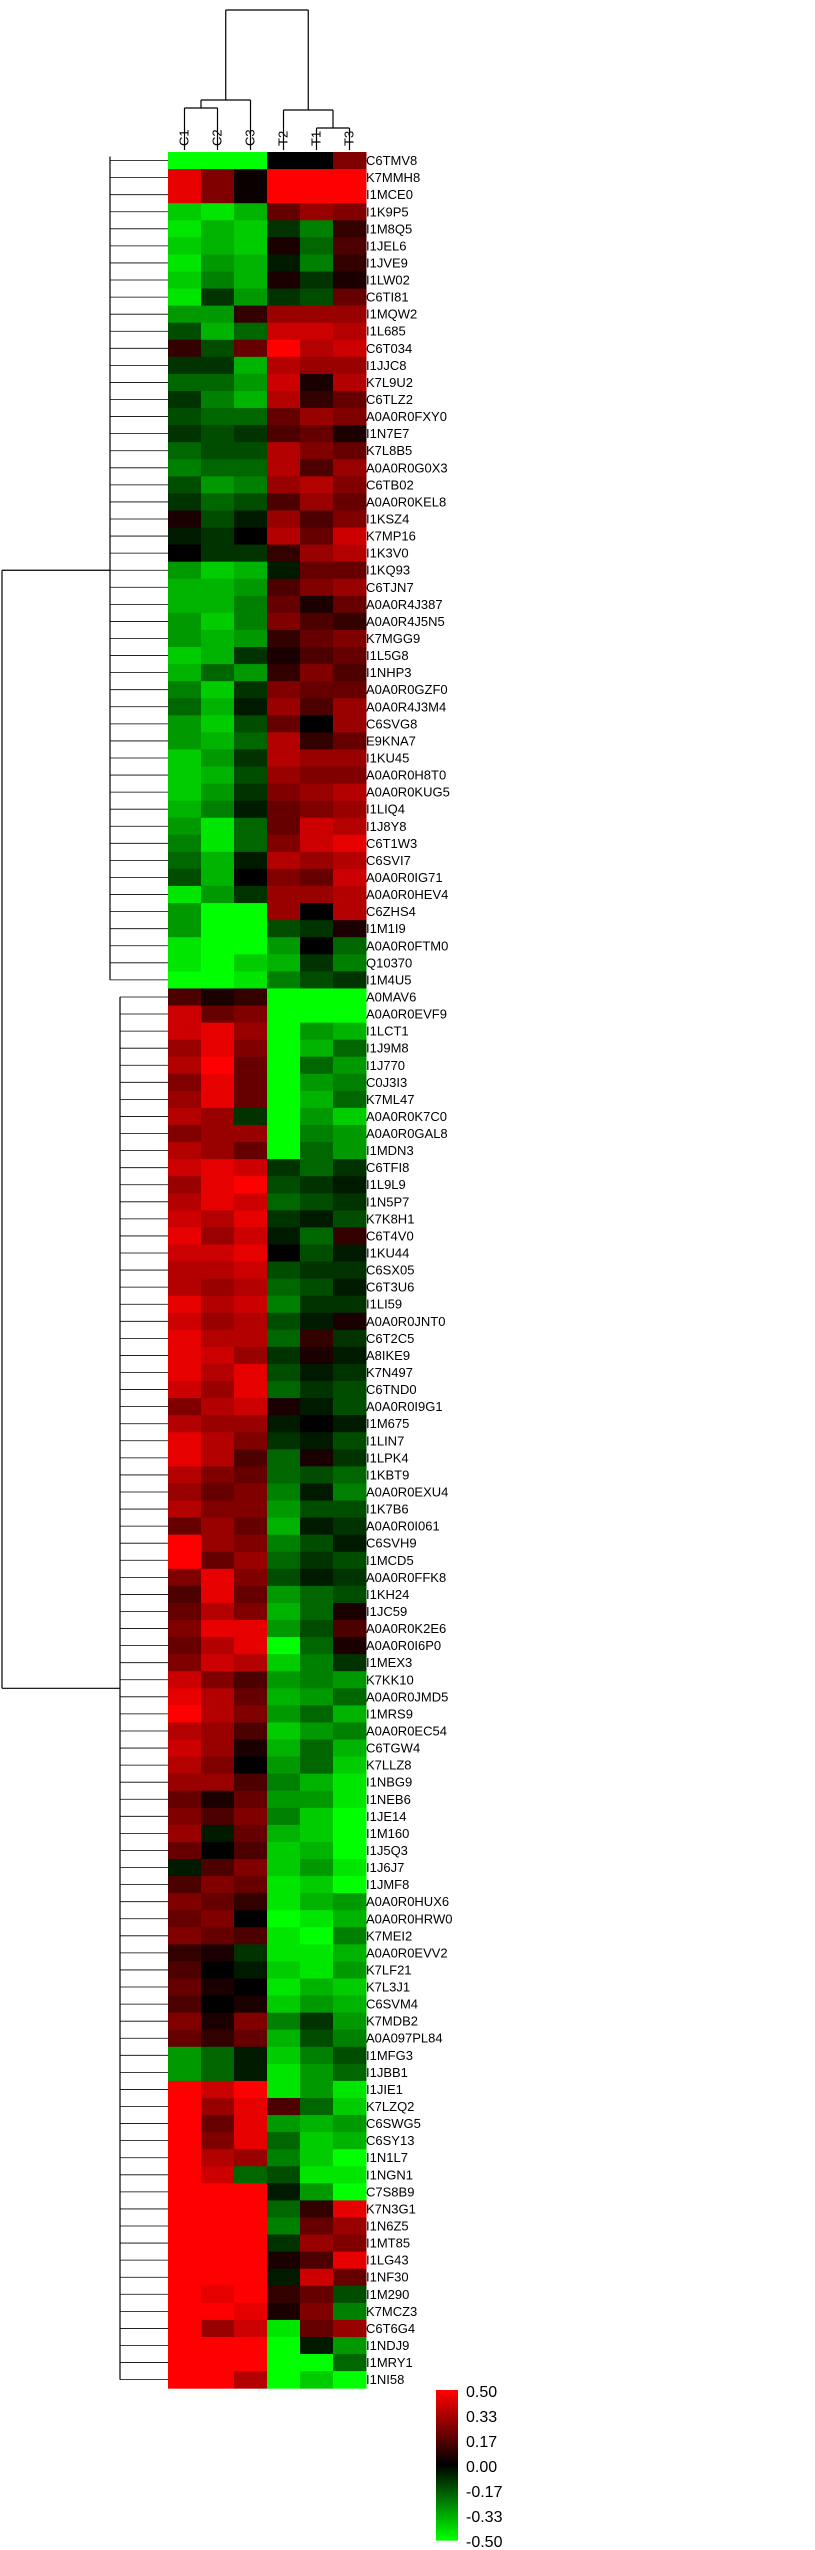 This screenshot has height=2550, width=815. I want to click on row-label: K7MEI2, so click(389, 1935).